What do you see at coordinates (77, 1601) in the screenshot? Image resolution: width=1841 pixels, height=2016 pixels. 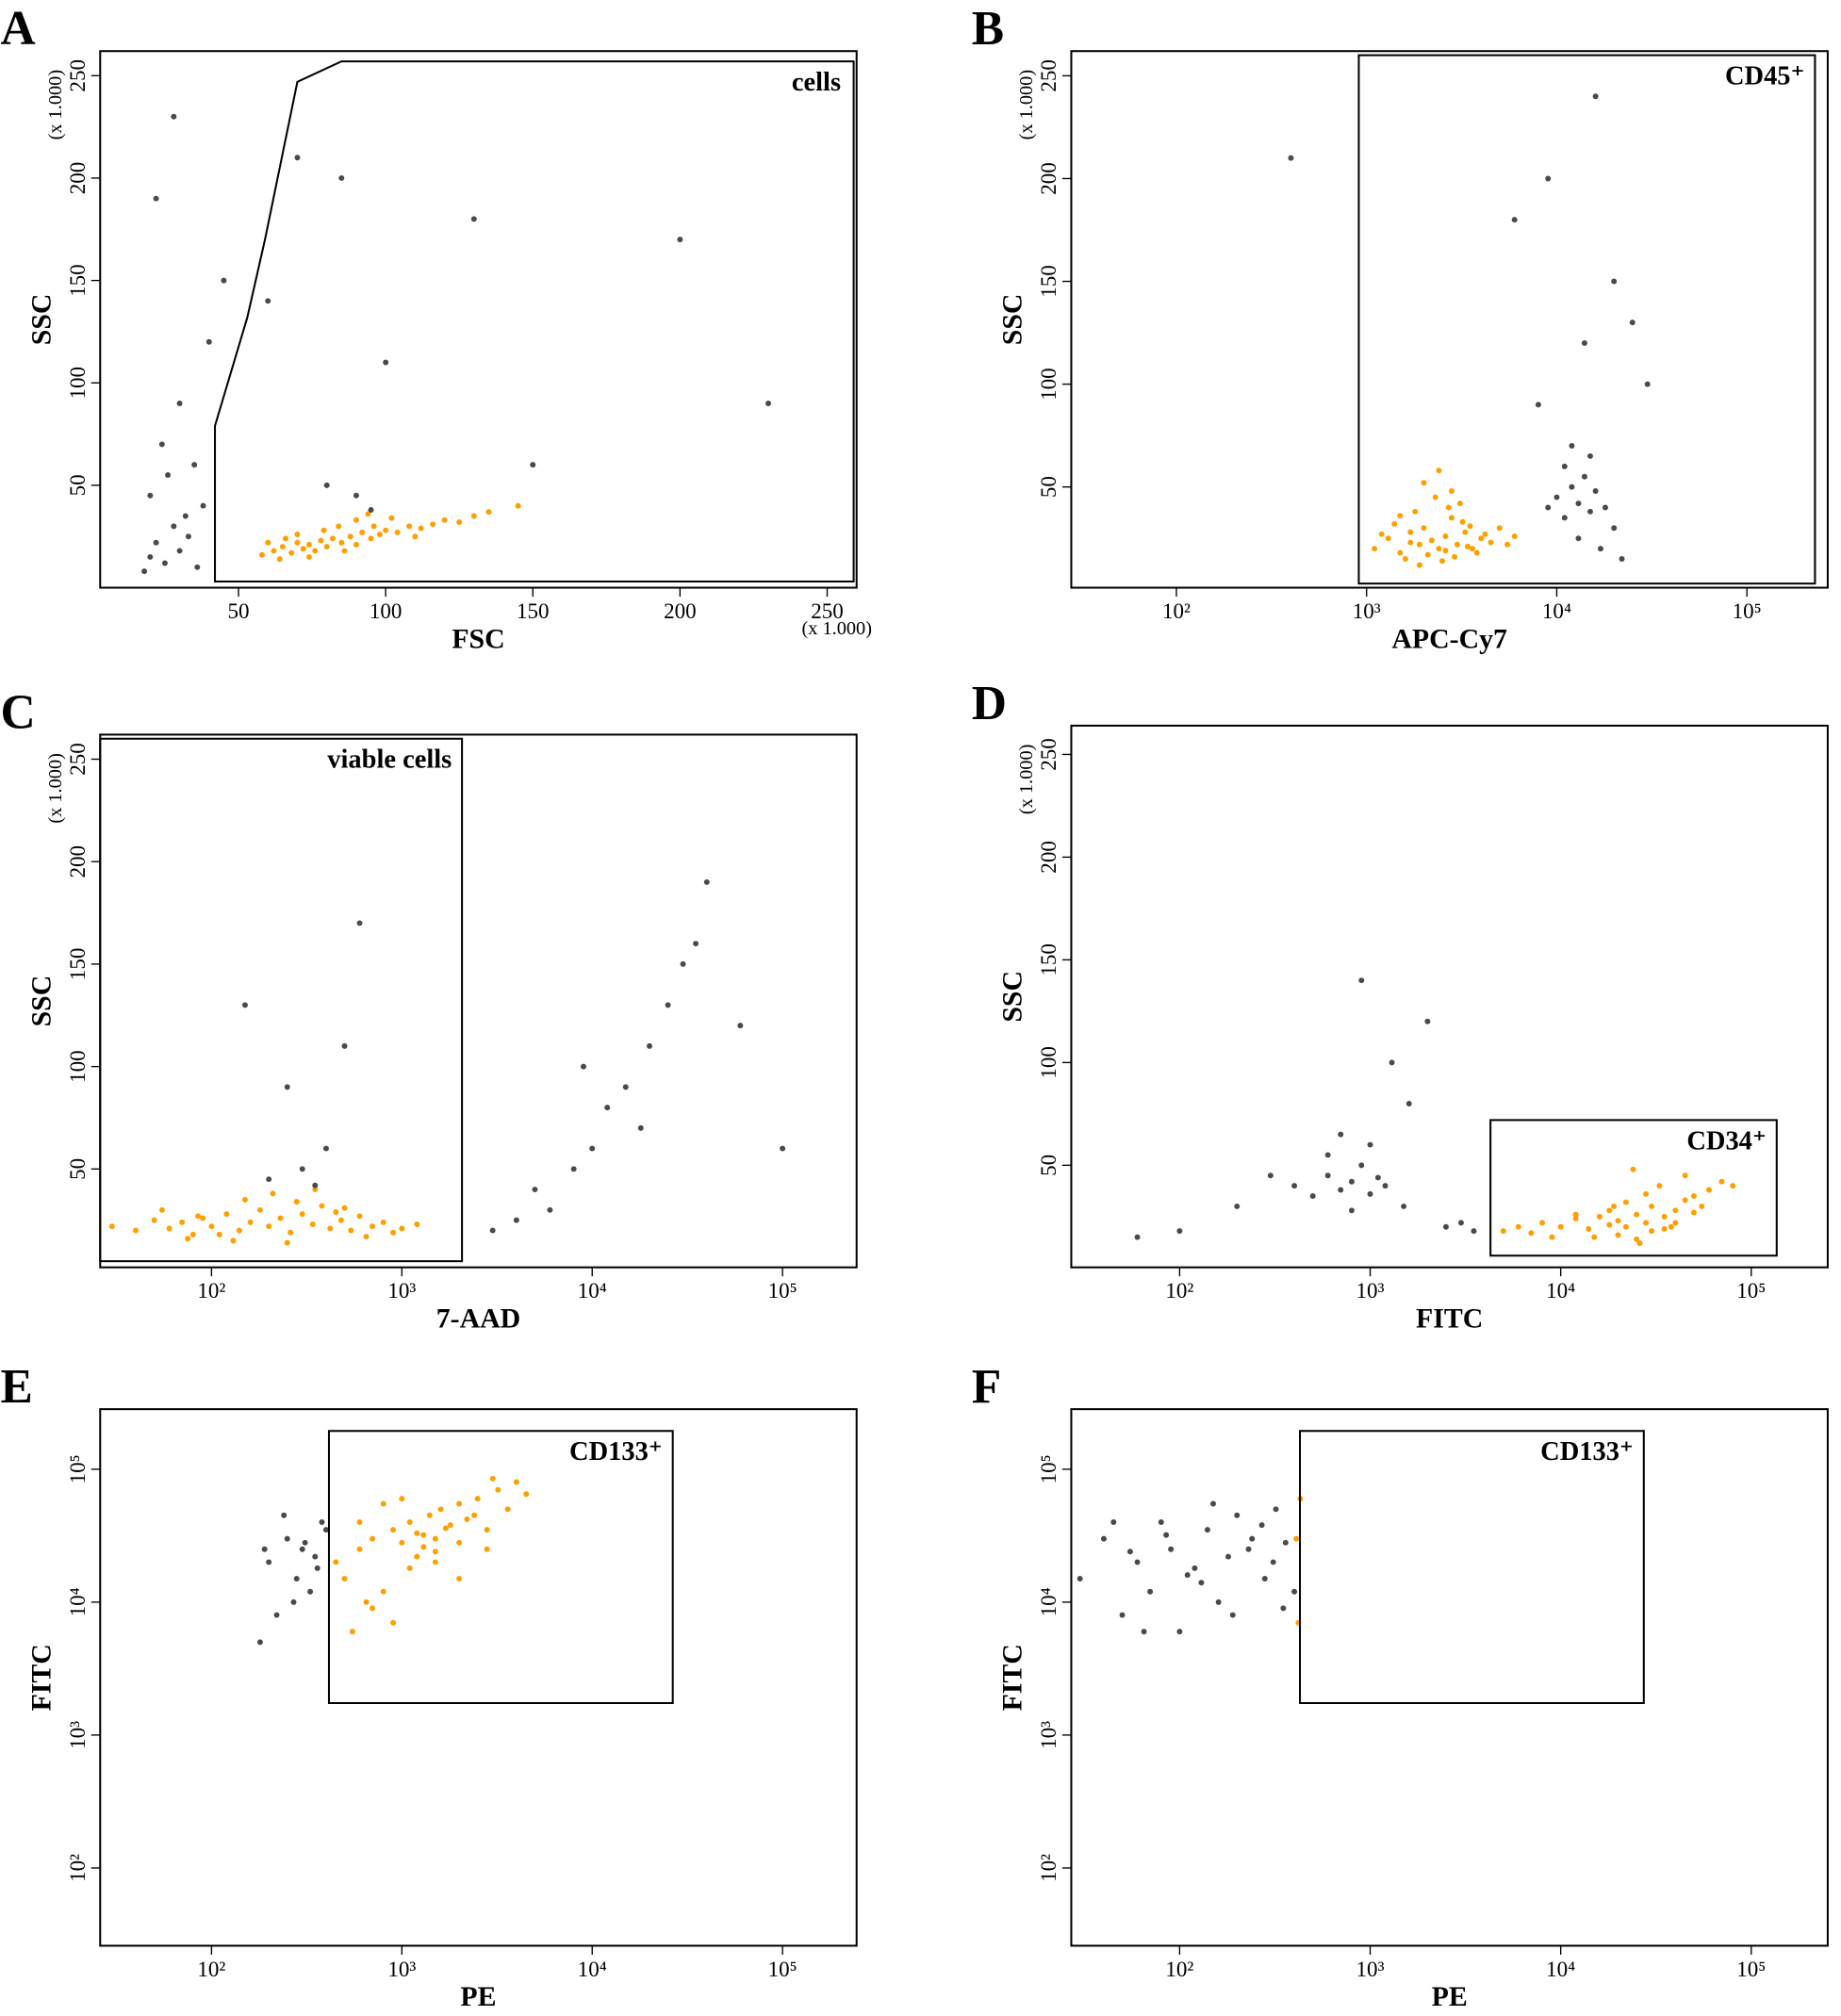 I see `y-tick-label: 10⁴` at bounding box center [77, 1601].